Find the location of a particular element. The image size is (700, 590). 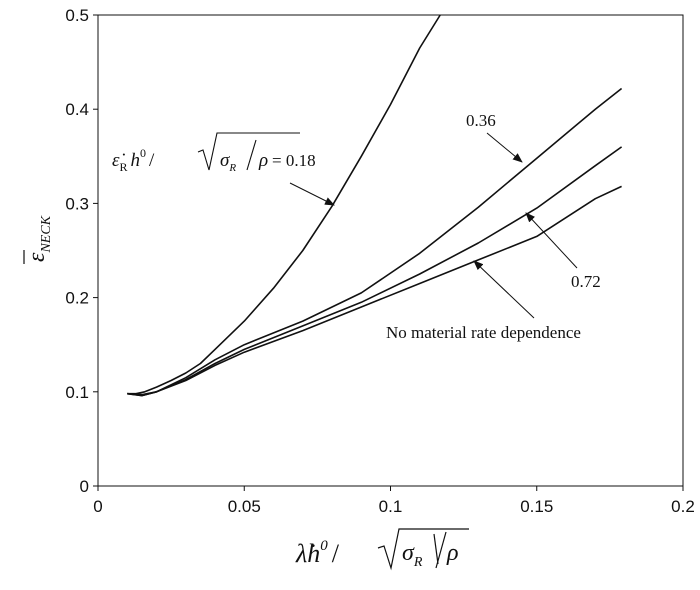

annotation-018-eq: = 0.18 is located at coordinates (294, 160).